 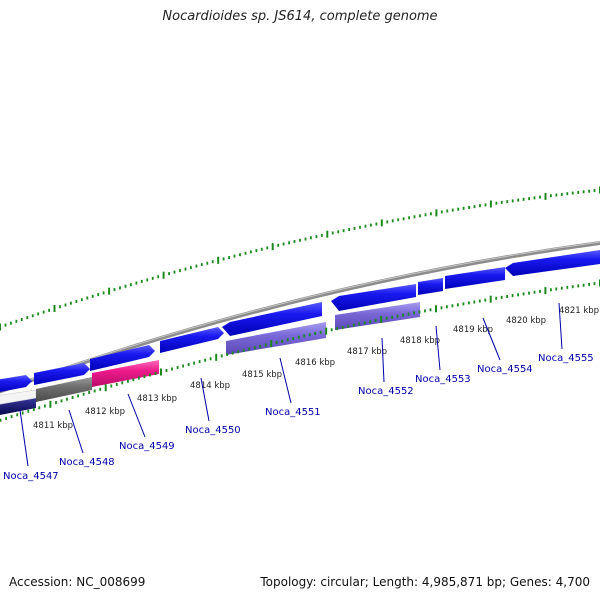 I want to click on ruler-label: 4820 kbp, so click(x=526, y=321).